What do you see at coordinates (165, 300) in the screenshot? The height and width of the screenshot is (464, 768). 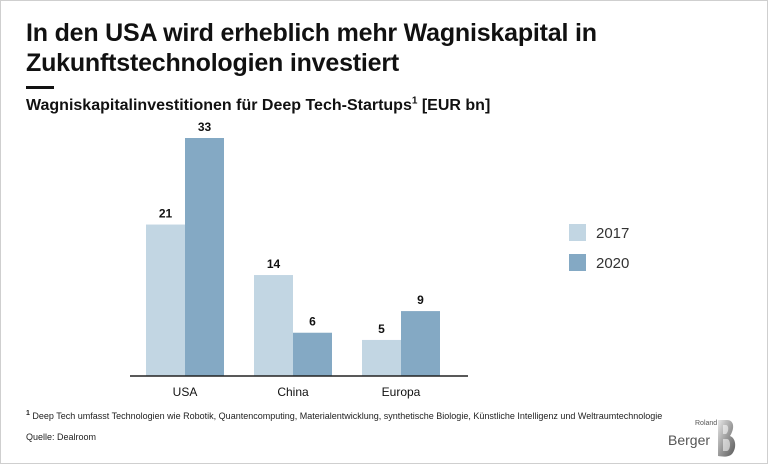 I see `bar-usa-2017` at bounding box center [165, 300].